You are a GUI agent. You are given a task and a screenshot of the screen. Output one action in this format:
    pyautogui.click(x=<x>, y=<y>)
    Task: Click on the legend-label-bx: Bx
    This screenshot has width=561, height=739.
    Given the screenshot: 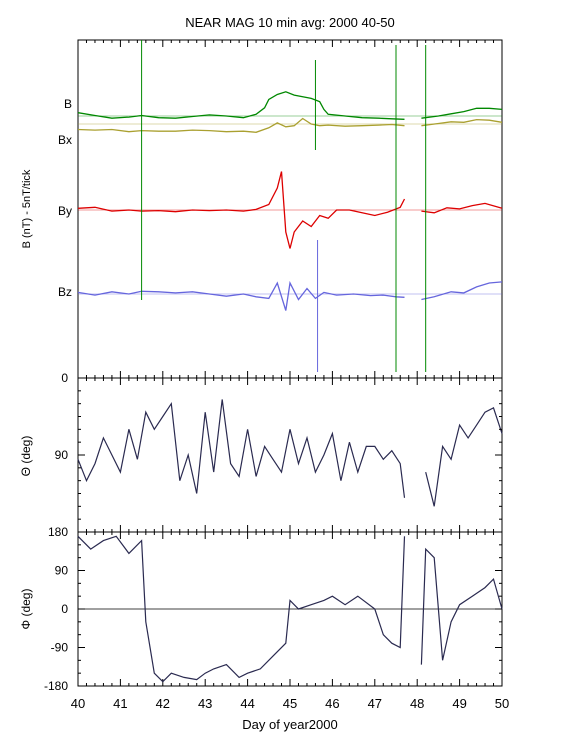 What is the action you would take?
    pyautogui.click(x=65, y=140)
    